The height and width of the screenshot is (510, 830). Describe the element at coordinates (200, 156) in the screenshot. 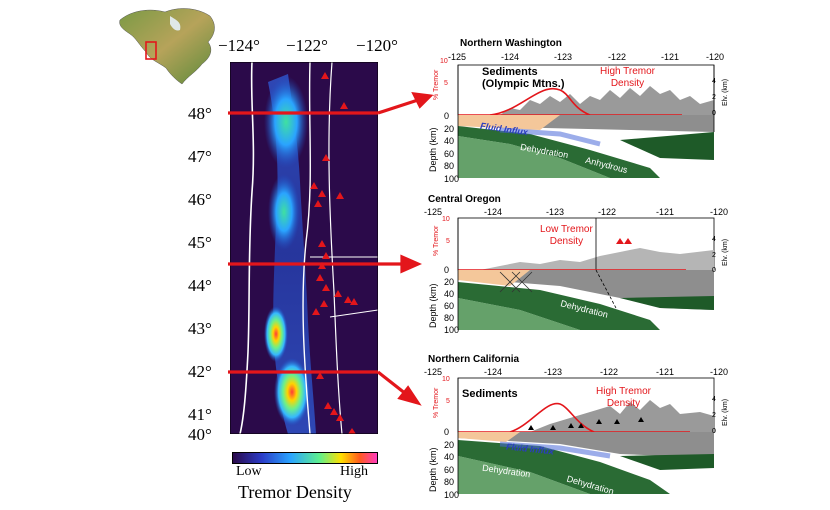

I see `lat-tick: 47°` at that location.